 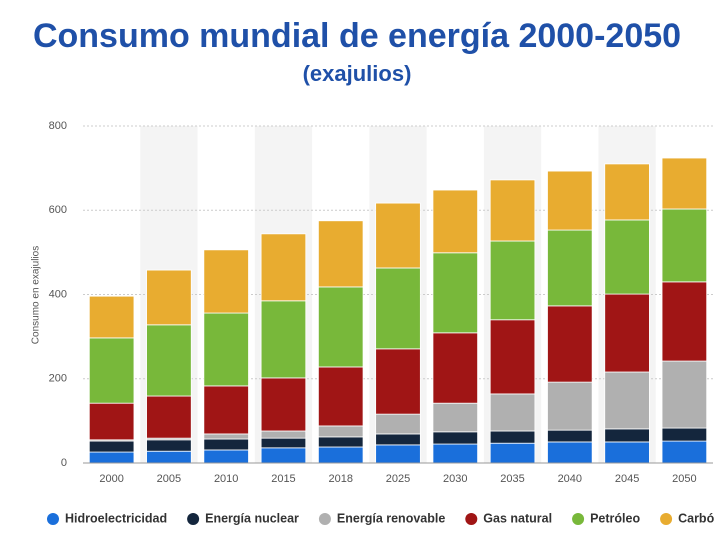 What do you see at coordinates (116, 518) in the screenshot?
I see `legend-label: Hidroelectricidad` at bounding box center [116, 518].